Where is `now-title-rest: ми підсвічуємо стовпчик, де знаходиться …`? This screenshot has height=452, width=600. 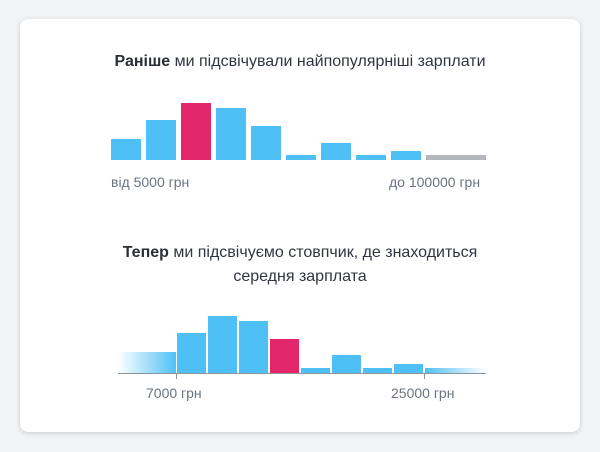
now-title-rest: ми підсвічуємо стовпчик, де знаходиться … is located at coordinates (323, 264).